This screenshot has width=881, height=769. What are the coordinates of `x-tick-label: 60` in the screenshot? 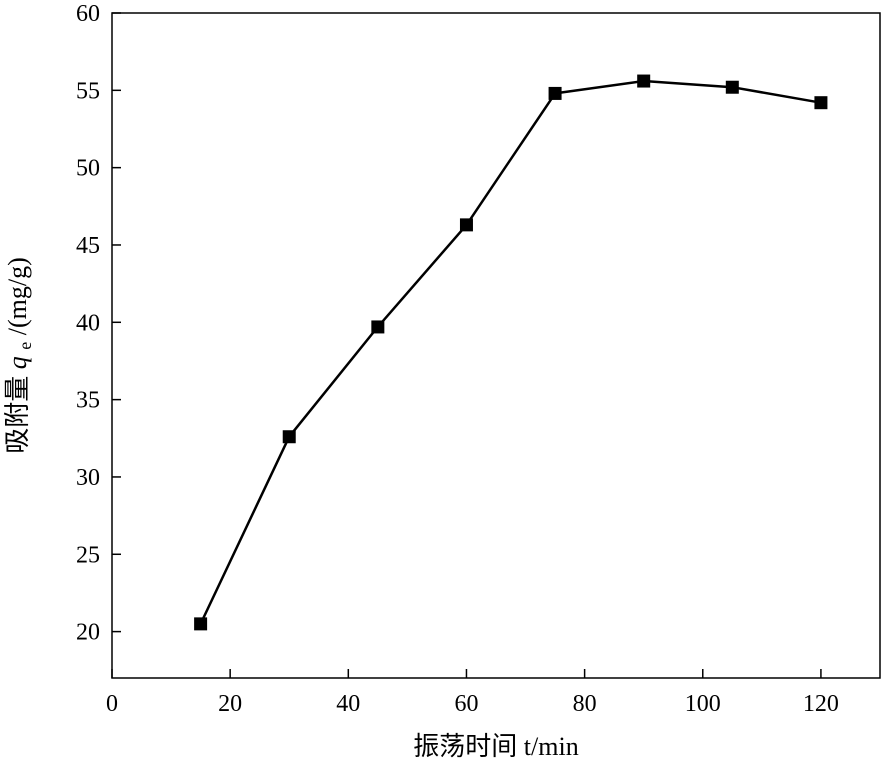 It's located at (466, 704).